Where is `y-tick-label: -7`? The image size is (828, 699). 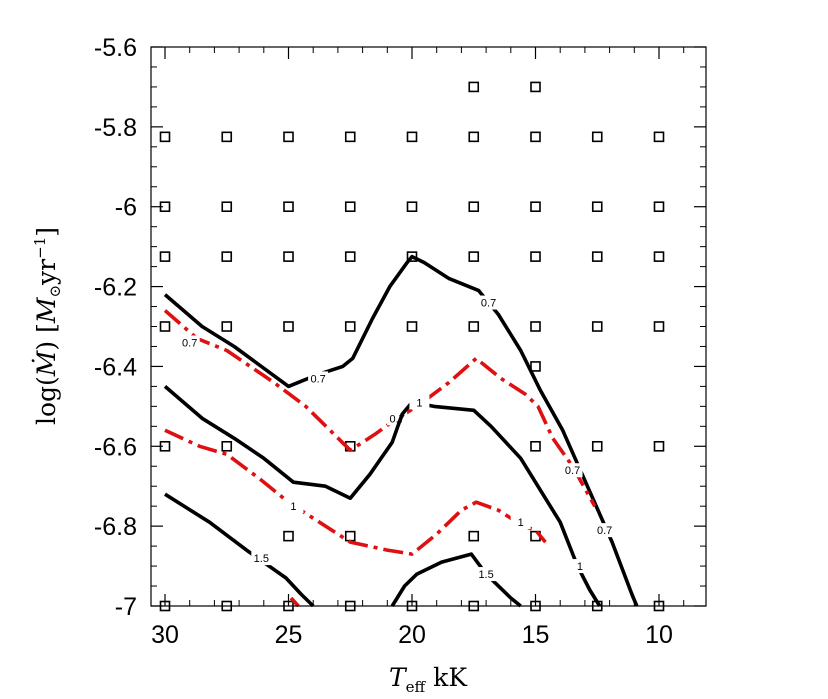 y-tick-label: -7 is located at coordinates (126, 607).